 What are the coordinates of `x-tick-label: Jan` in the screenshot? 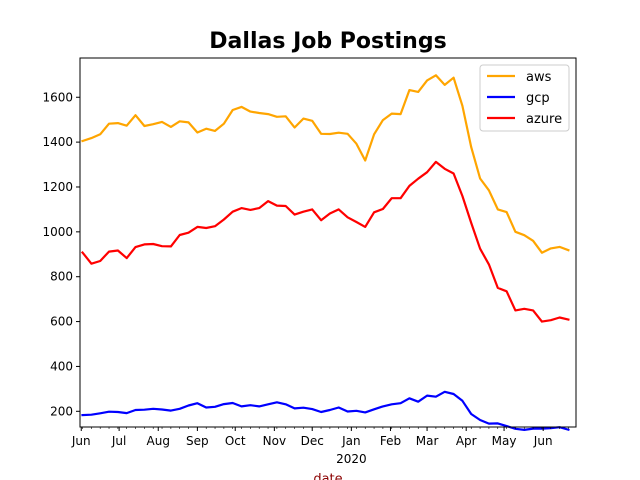 It's located at (351, 441).